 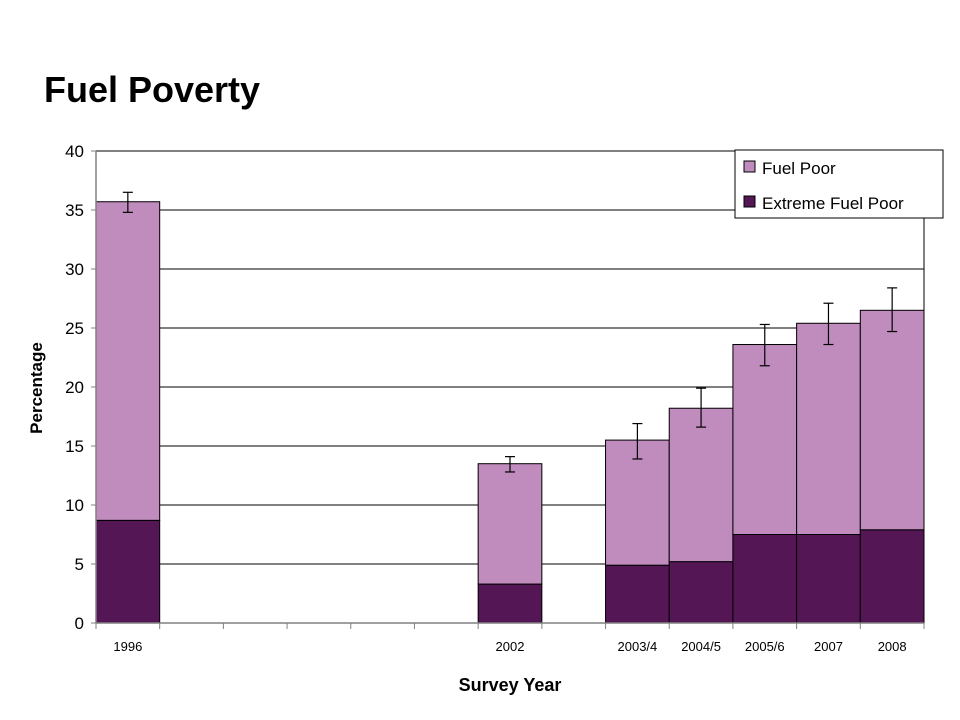 I want to click on y-tick-label: 20, so click(x=74, y=387).